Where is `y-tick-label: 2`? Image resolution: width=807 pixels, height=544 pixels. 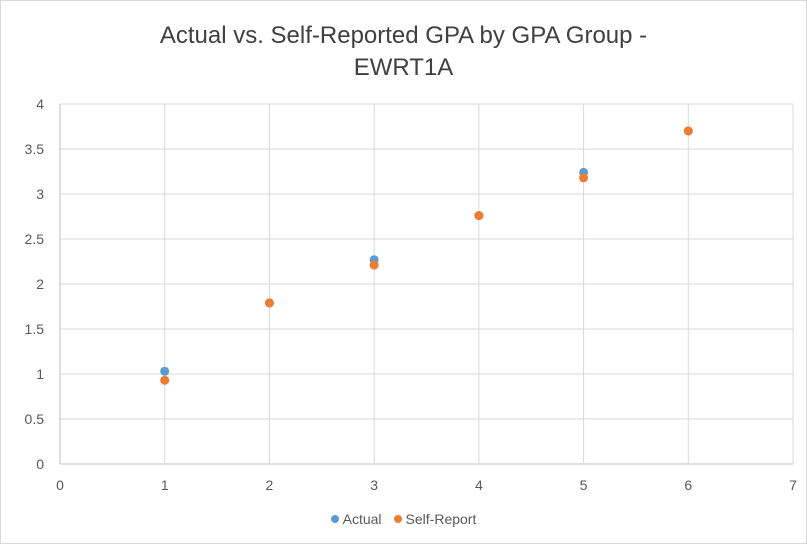 y-tick-label: 2 is located at coordinates (40, 284).